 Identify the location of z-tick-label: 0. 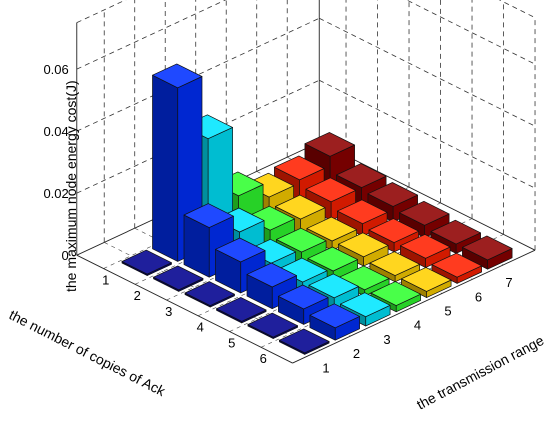
(65, 255).